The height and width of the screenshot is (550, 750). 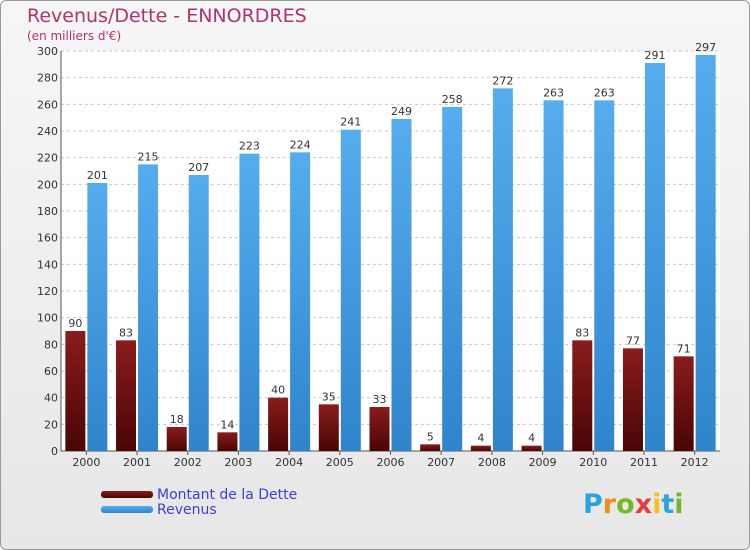 What do you see at coordinates (593, 462) in the screenshot?
I see `x-tick-label: 2010` at bounding box center [593, 462].